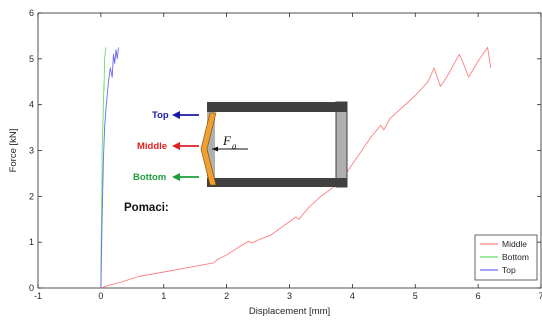  Describe the element at coordinates (289, 296) in the screenshot. I see `x-tick-label: 3` at that location.